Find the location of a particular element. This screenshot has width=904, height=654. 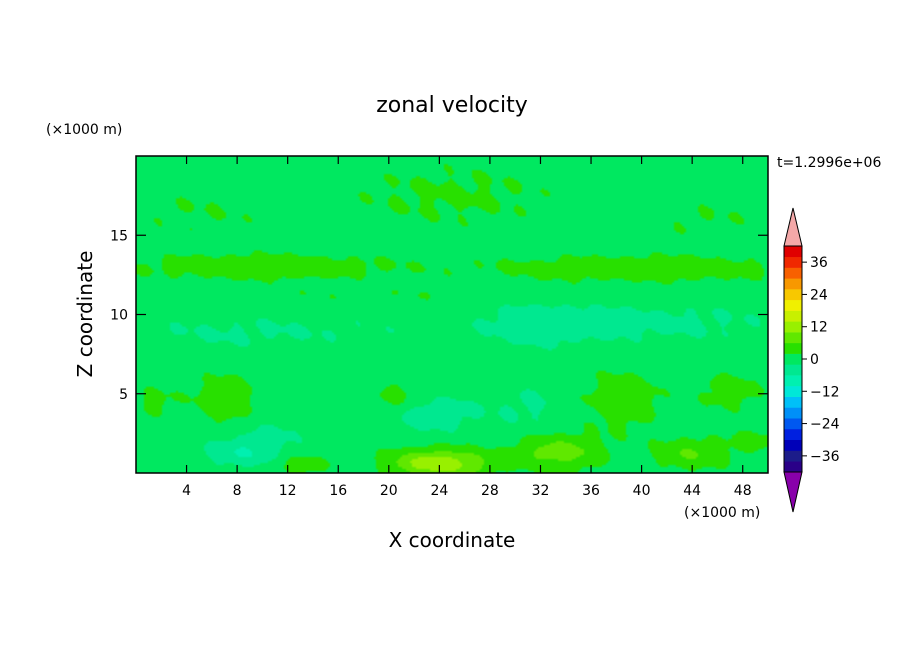

x-tick-label: 12 is located at coordinates (288, 491).